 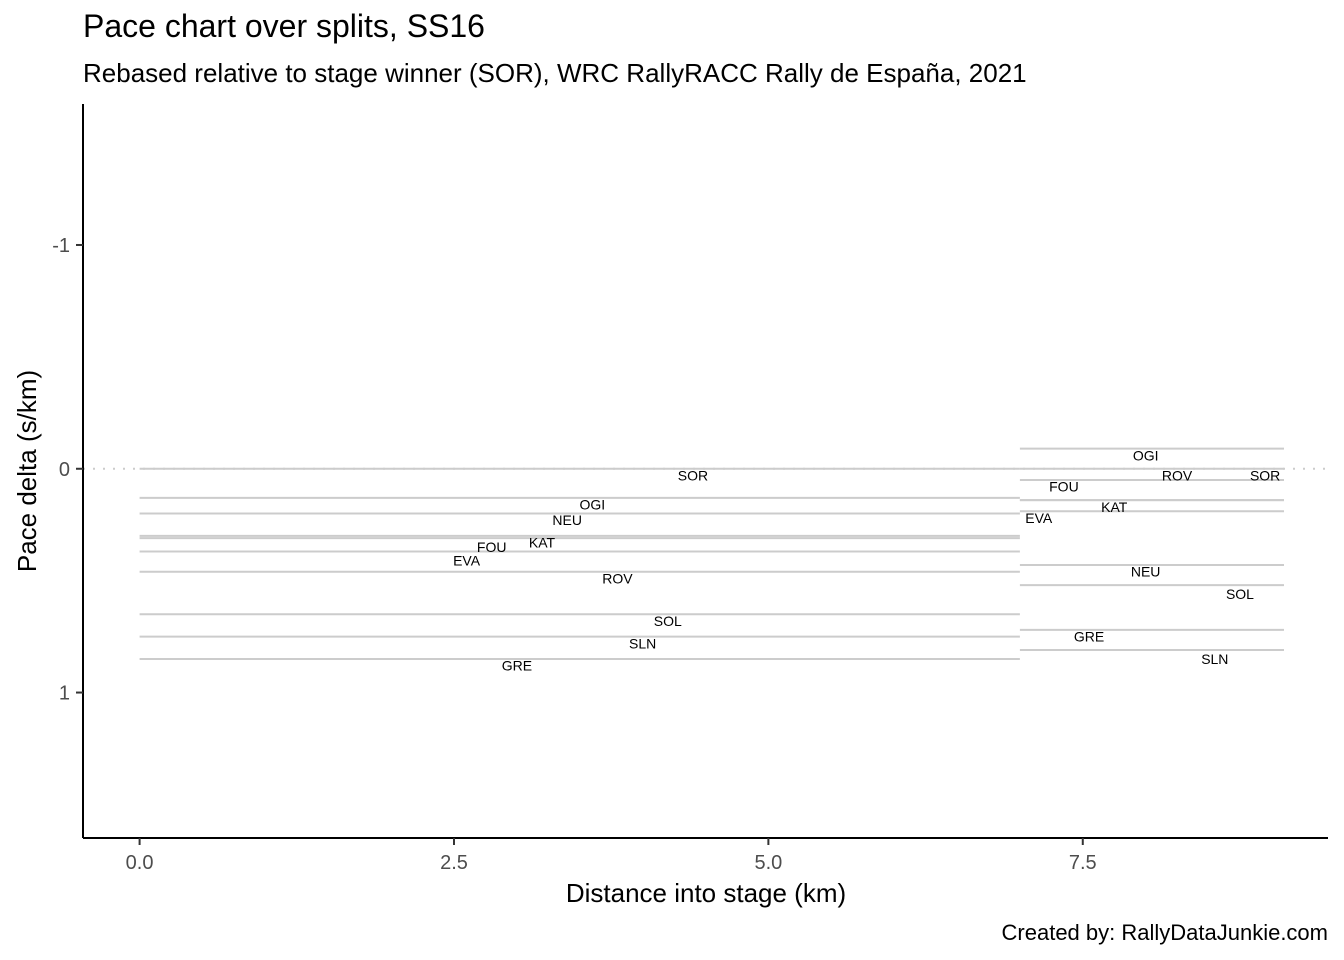 I want to click on y-axis-label: Pace delta (s/km), so click(x=27, y=471).